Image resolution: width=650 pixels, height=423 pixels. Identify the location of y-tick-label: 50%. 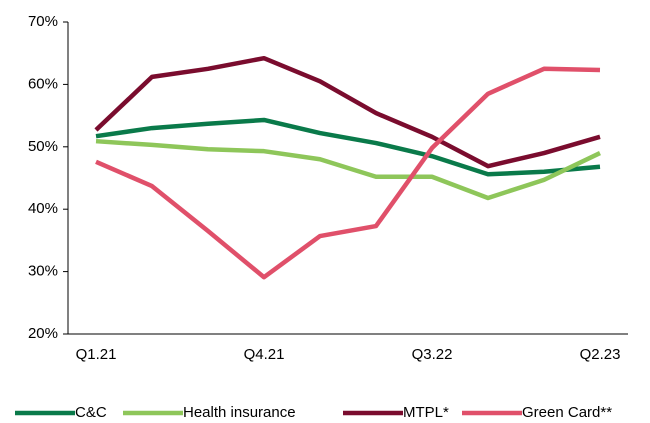
(43, 146).